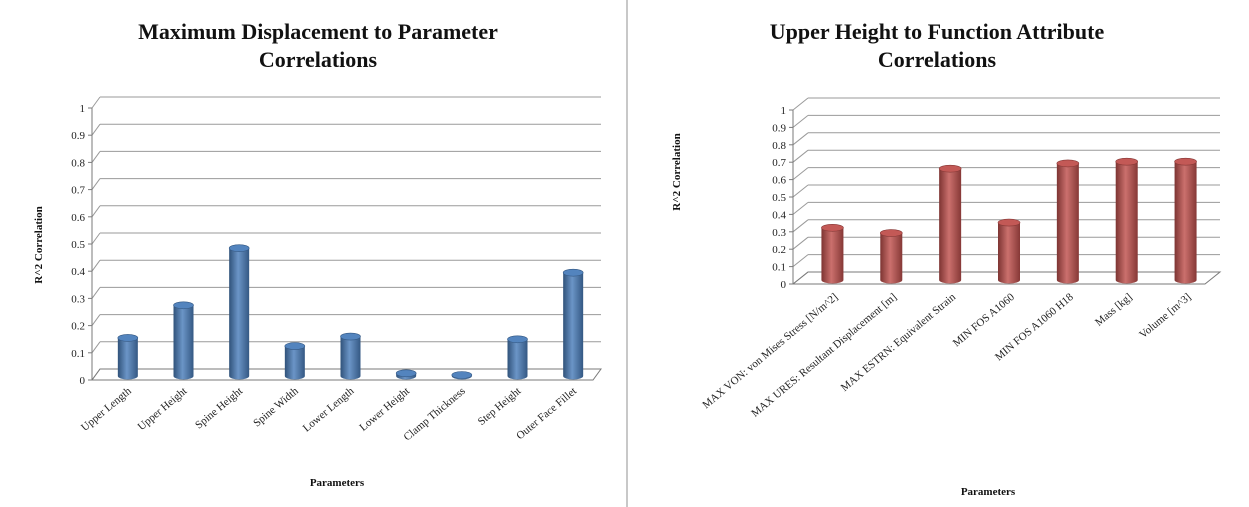 Image resolution: width=1249 pixels, height=507 pixels. Describe the element at coordinates (83, 109) in the screenshot. I see `y-tick-label: 1` at that location.